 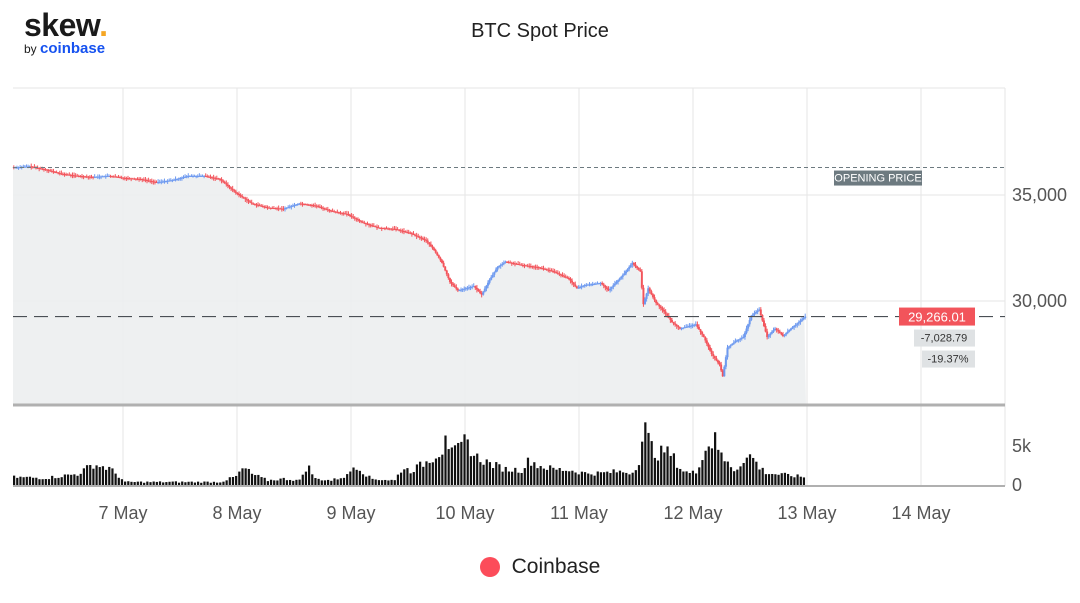 I want to click on chart-title: BTC Spot Price, so click(x=540, y=31).